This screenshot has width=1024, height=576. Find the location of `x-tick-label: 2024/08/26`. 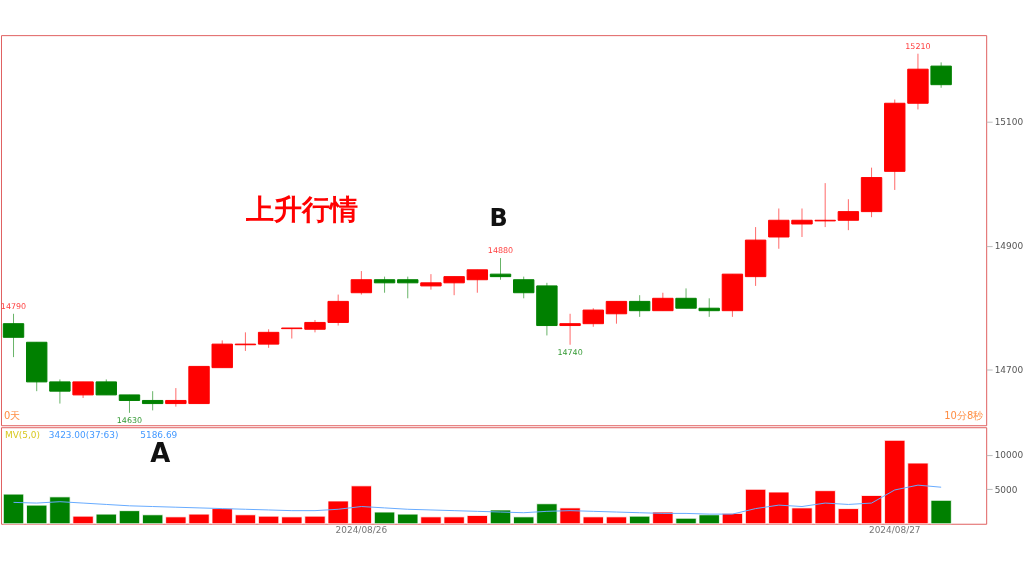

x-tick-label: 2024/08/26 is located at coordinates (361, 530).